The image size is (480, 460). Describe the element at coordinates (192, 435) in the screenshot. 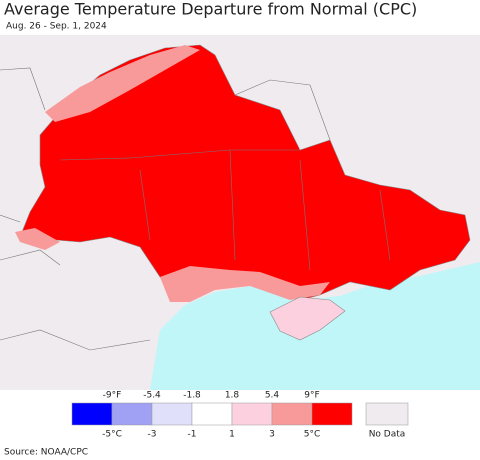

I see `legend-label-c: -1` at that location.